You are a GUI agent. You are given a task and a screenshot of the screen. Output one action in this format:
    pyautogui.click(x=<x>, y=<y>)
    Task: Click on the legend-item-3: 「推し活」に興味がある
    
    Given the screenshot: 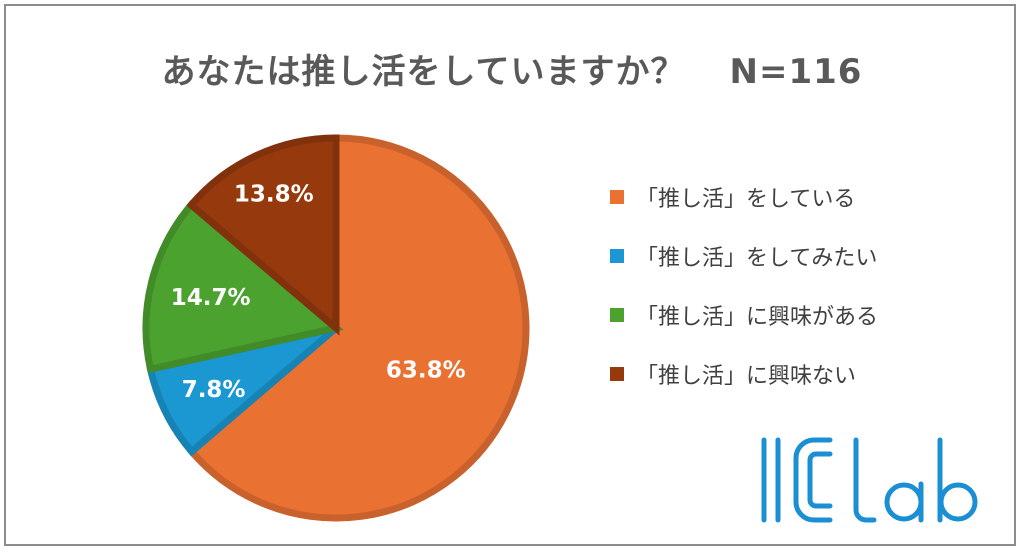 What is the action you would take?
    pyautogui.click(x=744, y=316)
    